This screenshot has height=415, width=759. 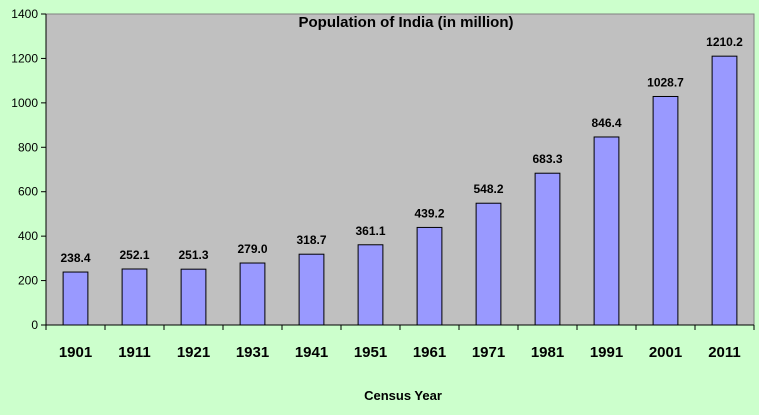 I want to click on x-tick-label-1911: 1911, so click(x=134, y=352).